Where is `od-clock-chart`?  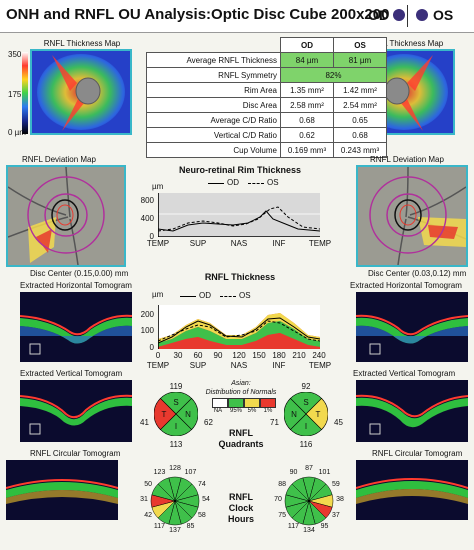 od-clock-chart is located at coordinates (175, 501).